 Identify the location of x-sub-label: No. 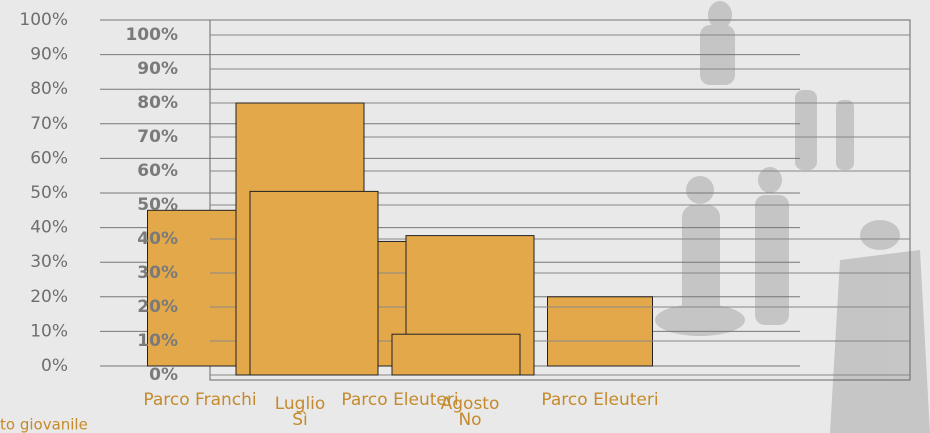
(469, 420).